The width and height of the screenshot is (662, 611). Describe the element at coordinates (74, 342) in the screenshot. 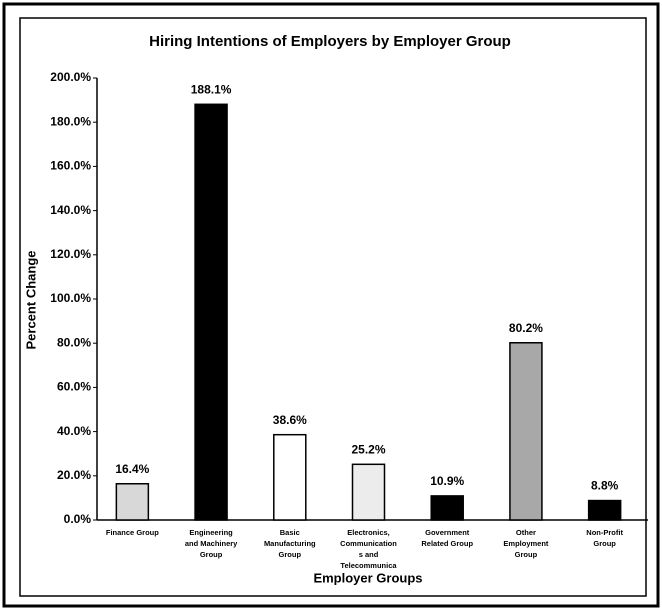

I see `y-tick-label: 80.0%` at that location.